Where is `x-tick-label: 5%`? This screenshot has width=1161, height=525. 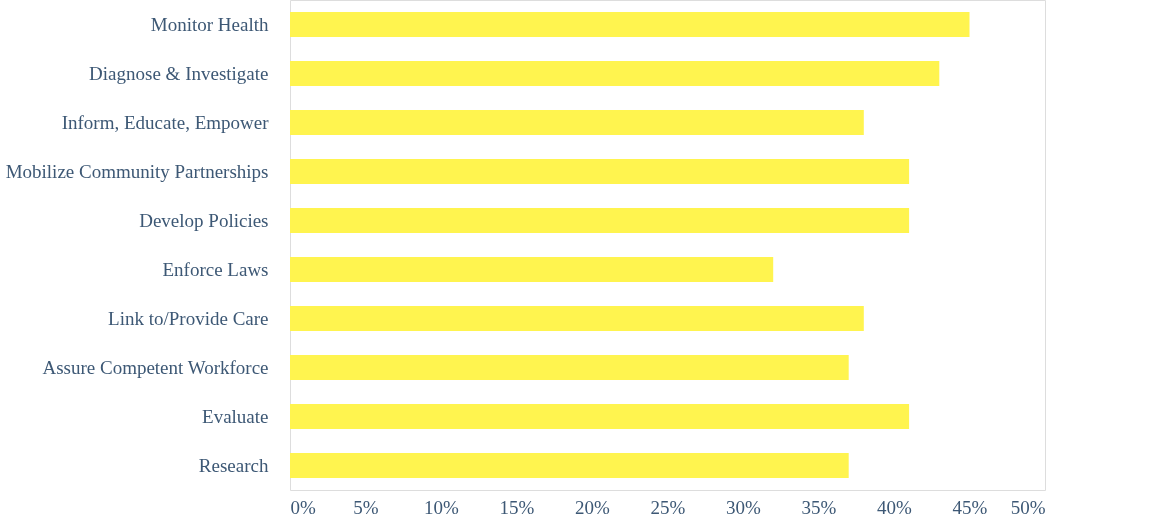
x-tick-label: 5% is located at coordinates (366, 507).